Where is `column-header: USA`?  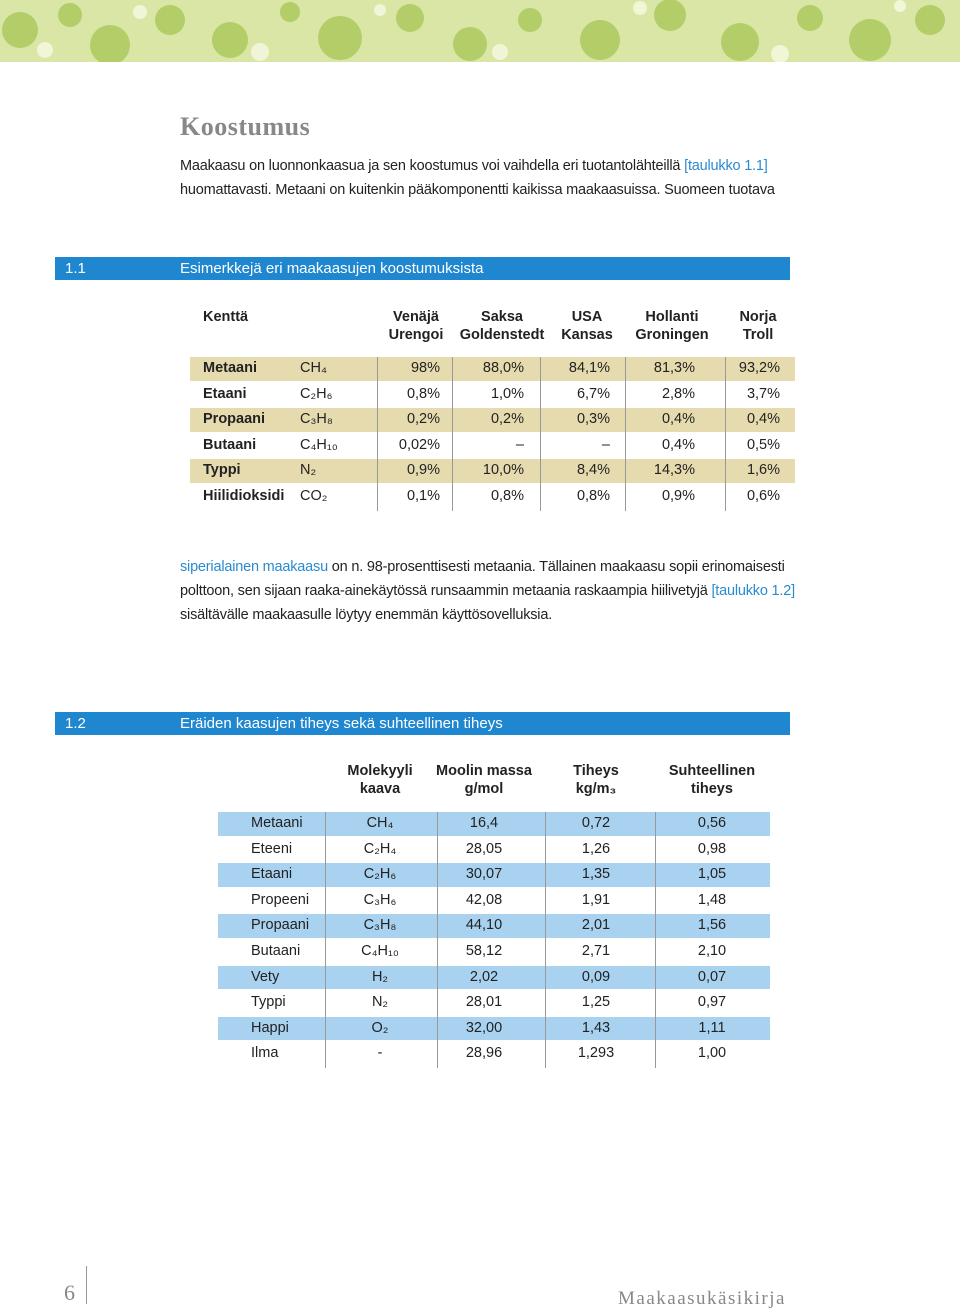
column-header: USA is located at coordinates (587, 317).